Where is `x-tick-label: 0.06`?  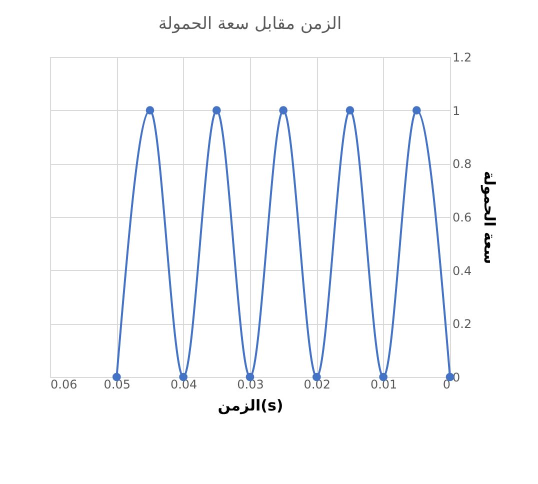 x-tick-label: 0.06 is located at coordinates (64, 385).